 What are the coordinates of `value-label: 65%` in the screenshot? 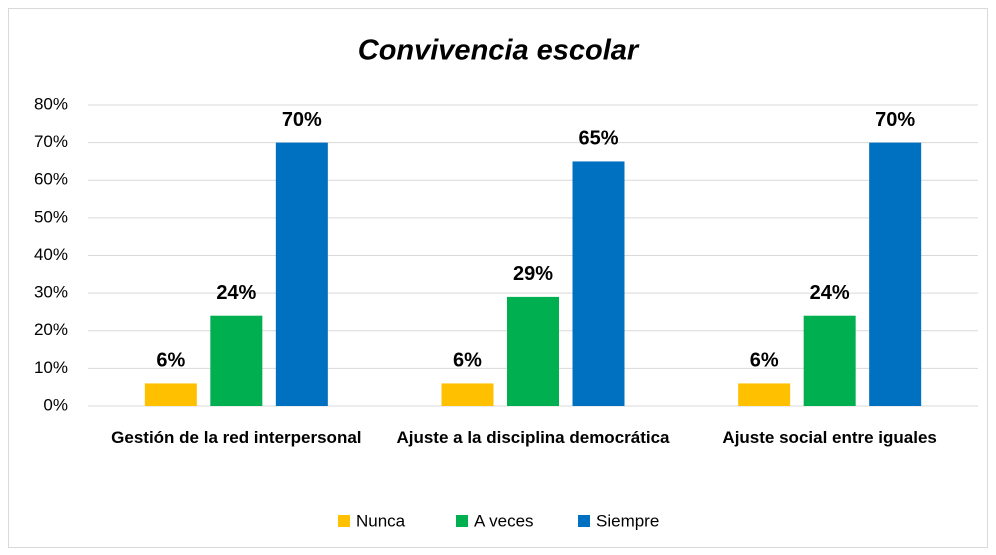 It's located at (598, 139).